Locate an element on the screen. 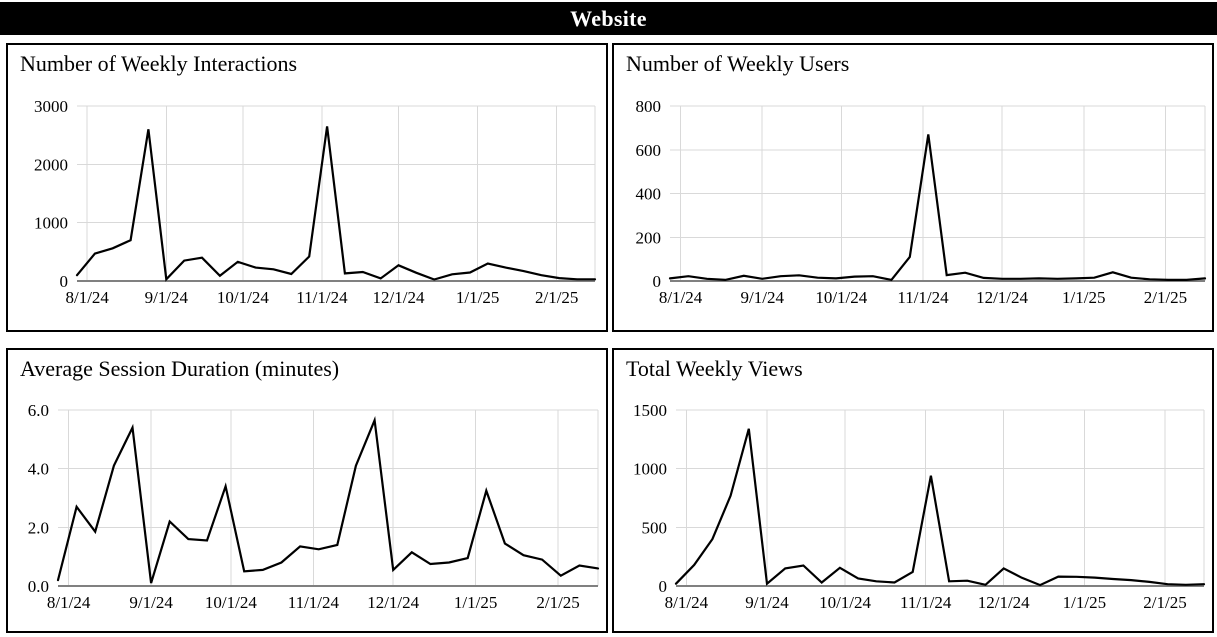 The image size is (1217, 637). y-tick-label: 800 is located at coordinates (649, 106).